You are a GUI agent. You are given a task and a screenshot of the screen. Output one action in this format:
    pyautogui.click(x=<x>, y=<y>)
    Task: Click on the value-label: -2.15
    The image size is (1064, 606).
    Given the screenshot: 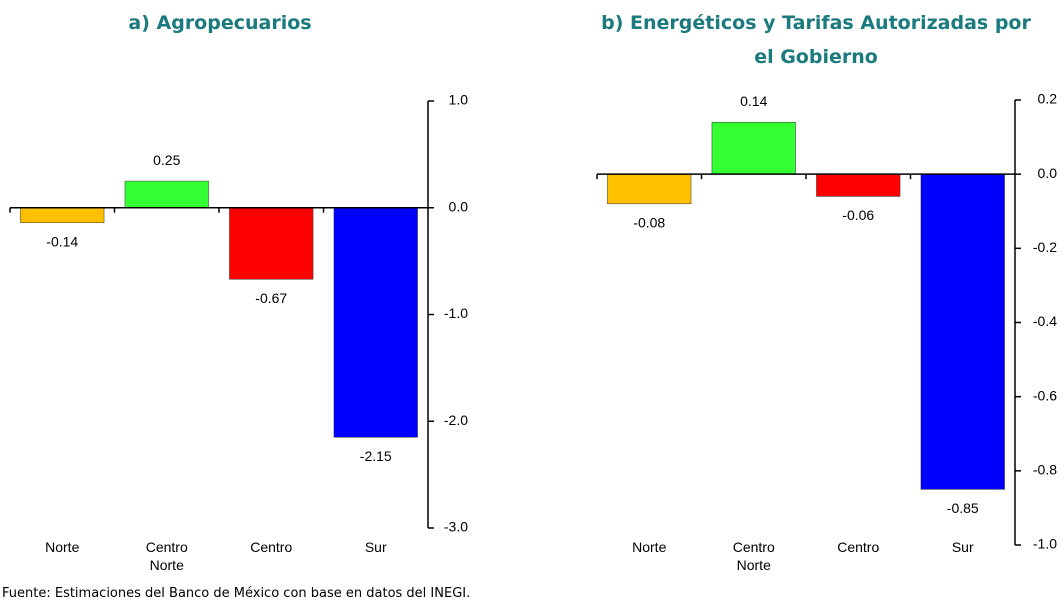 What is the action you would take?
    pyautogui.click(x=376, y=456)
    